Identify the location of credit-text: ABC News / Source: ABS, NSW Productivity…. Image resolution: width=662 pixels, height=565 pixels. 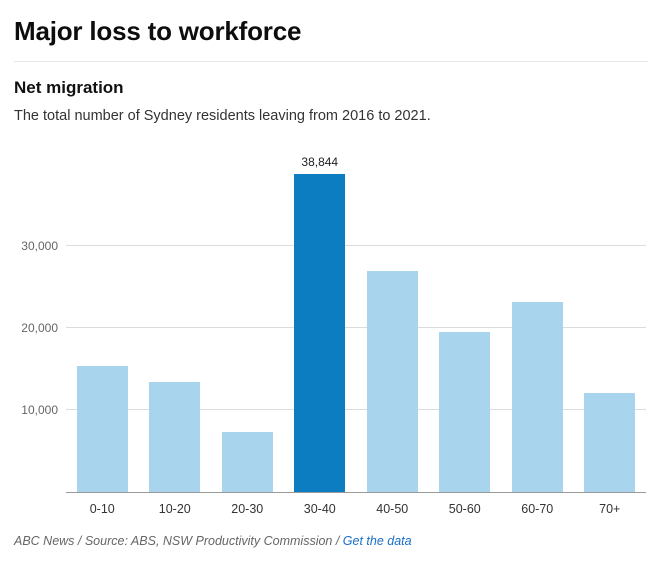
(178, 541).